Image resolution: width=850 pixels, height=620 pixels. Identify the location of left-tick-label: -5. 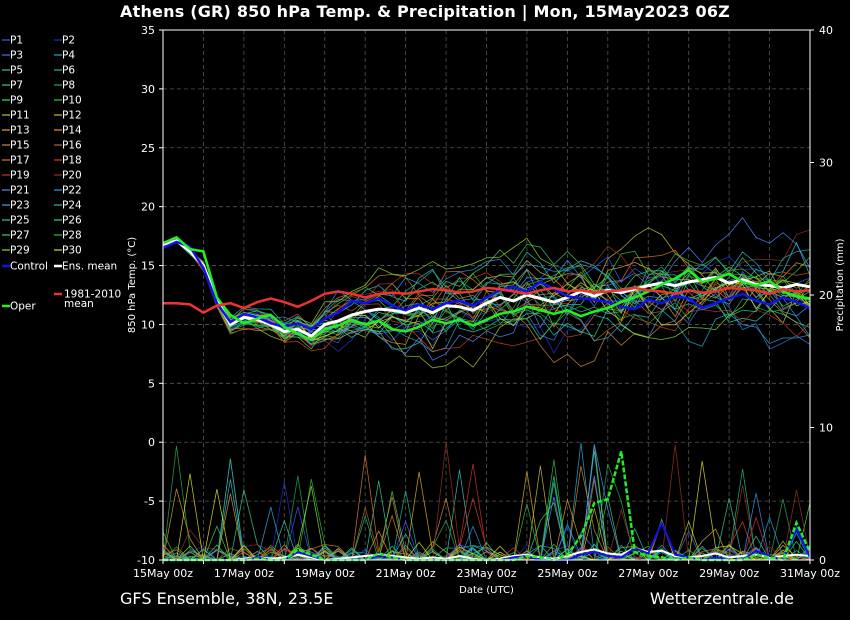
(149, 501).